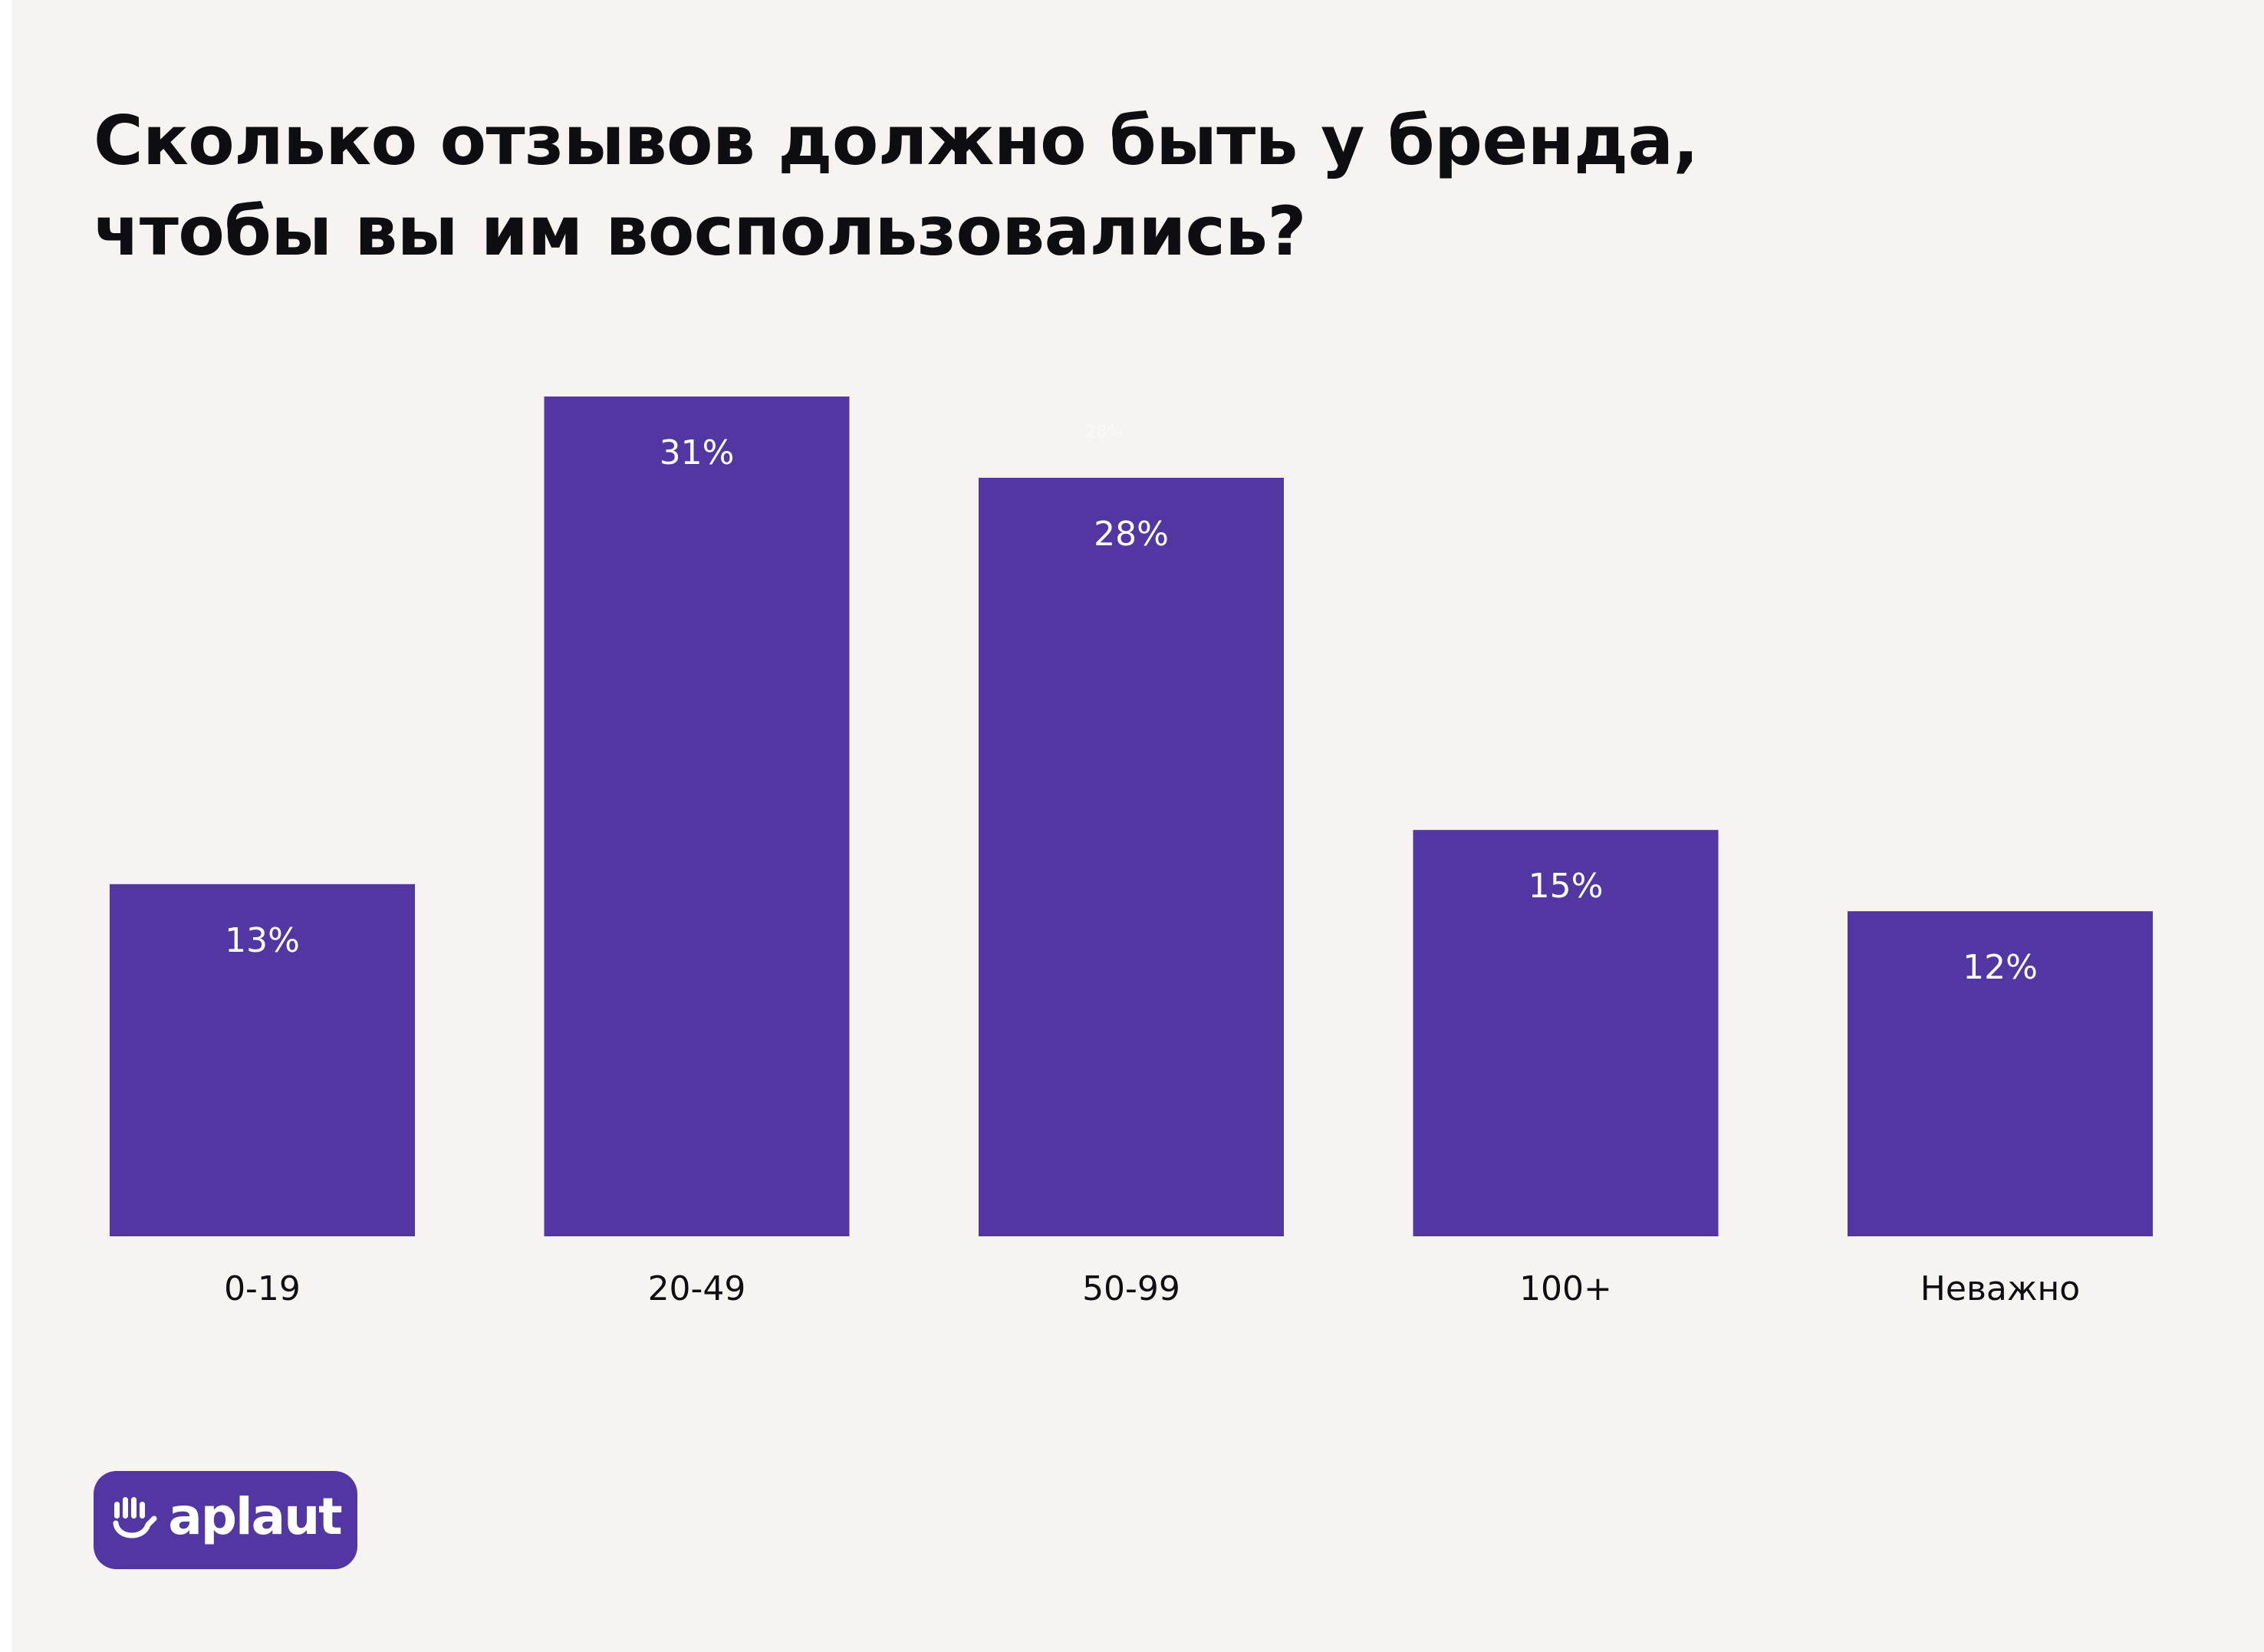 The height and width of the screenshot is (1652, 2264). Describe the element at coordinates (1104, 432) in the screenshot. I see `ghost-value-label: 28%` at that location.